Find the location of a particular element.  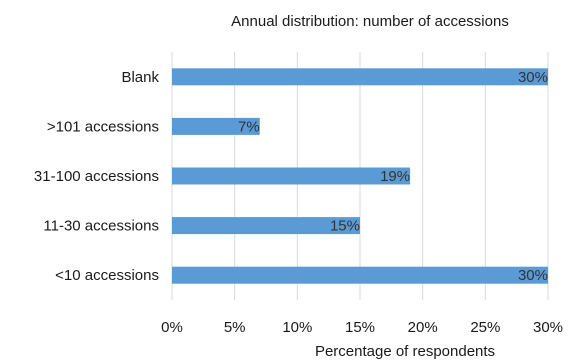

category-label: 31-100 accessions is located at coordinates (96, 176).